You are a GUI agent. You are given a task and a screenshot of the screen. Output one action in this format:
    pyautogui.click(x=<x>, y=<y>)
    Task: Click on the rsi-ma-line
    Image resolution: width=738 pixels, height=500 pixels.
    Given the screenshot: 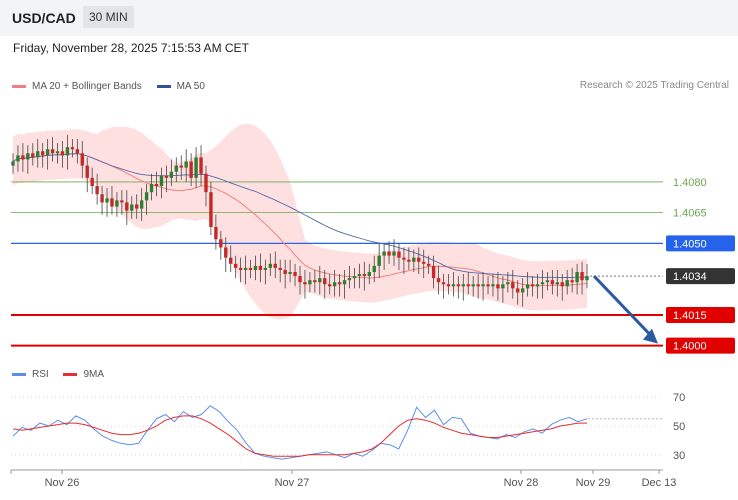 What is the action you would take?
    pyautogui.click(x=299, y=436)
    